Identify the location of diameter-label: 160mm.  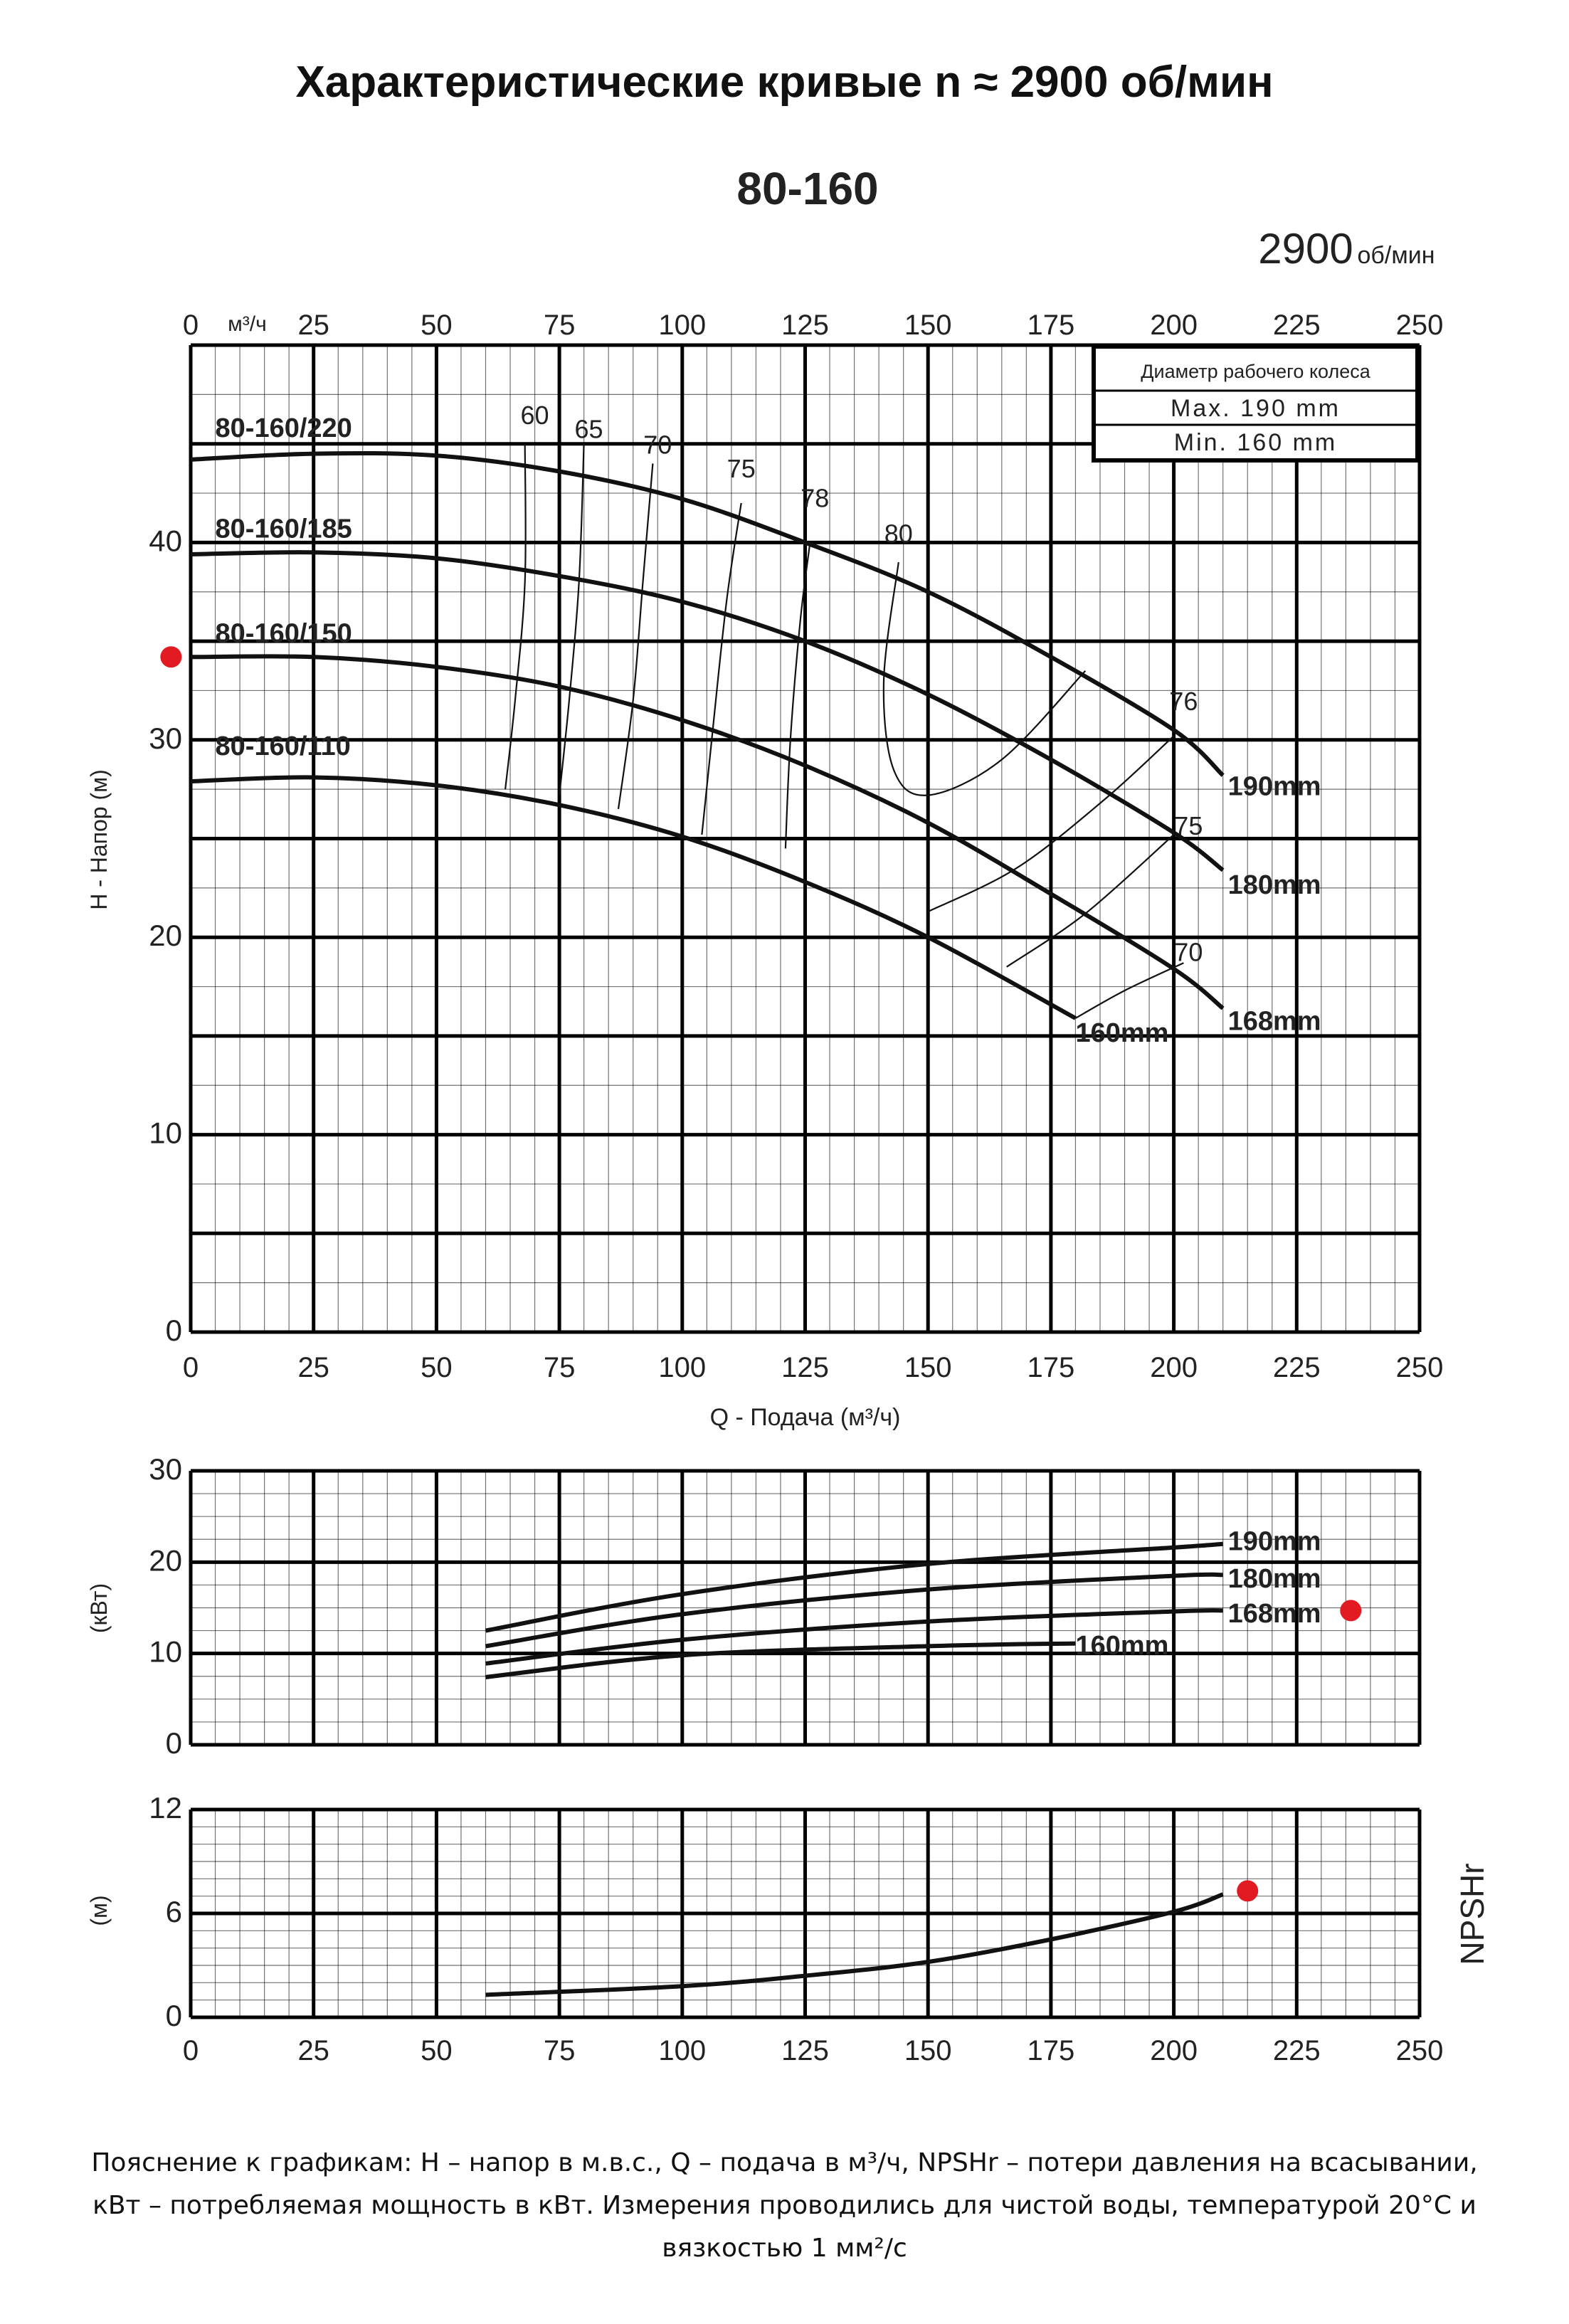
(1121, 1033).